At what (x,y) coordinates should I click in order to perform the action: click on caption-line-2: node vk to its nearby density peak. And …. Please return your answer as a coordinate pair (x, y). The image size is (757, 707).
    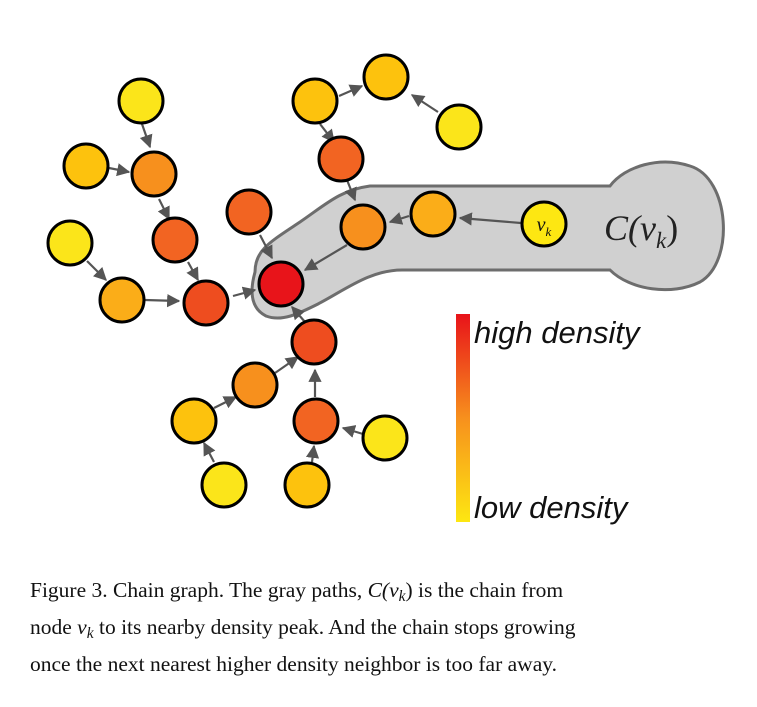
    Looking at the image, I should click on (380, 630).